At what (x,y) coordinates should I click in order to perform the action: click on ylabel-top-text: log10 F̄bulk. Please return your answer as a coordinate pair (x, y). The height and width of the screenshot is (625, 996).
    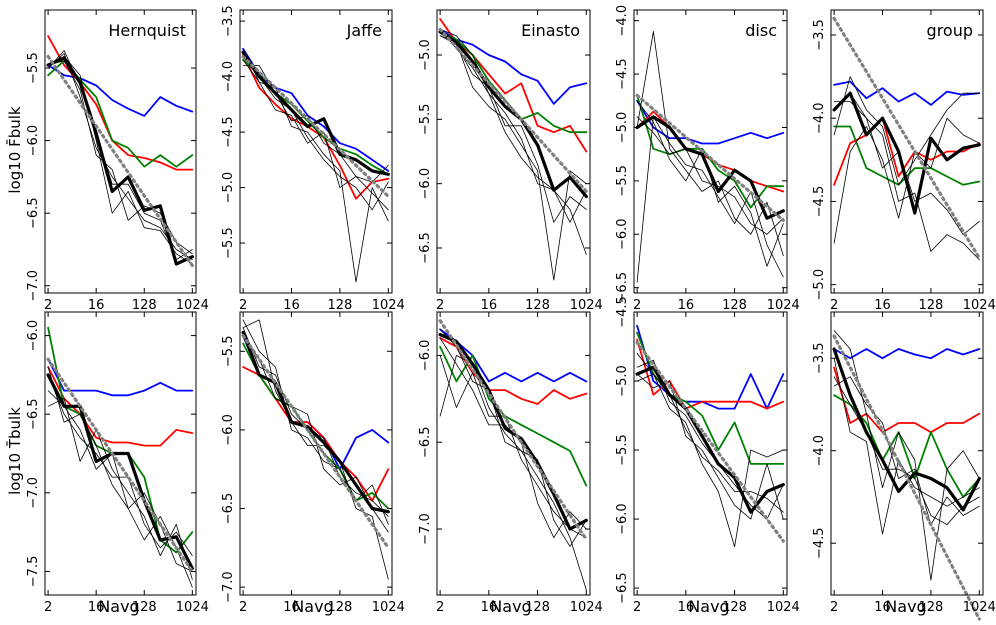
    Looking at the image, I should click on (14, 150).